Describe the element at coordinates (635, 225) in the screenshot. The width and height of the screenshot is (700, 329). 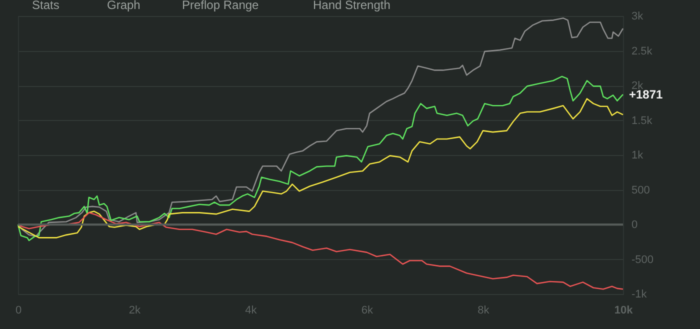
I see `y-tick-label: 0` at that location.